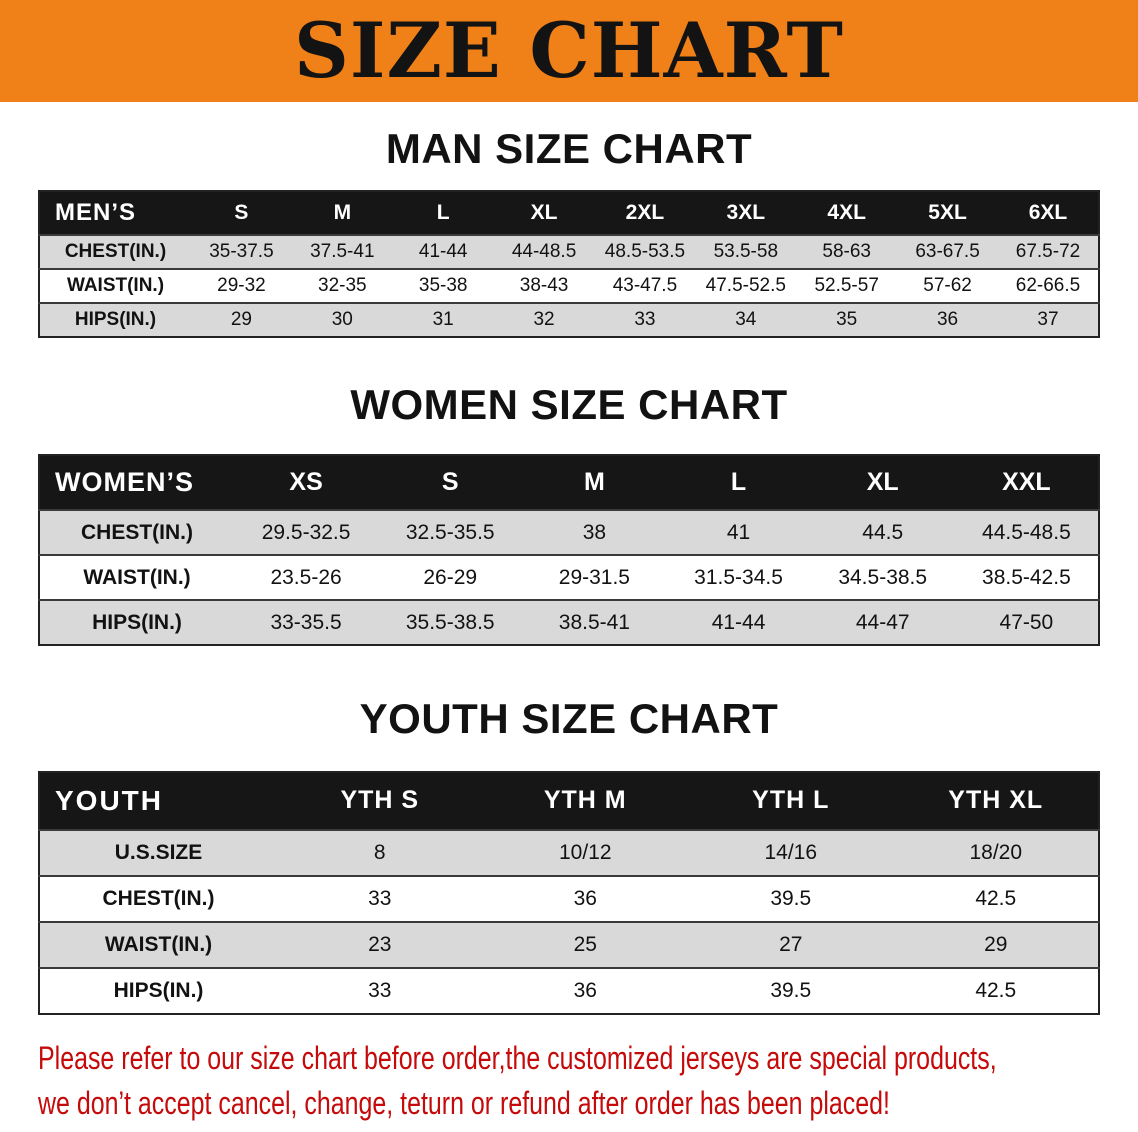 The height and width of the screenshot is (1132, 1138). What do you see at coordinates (1048, 320) in the screenshot?
I see `size-value-cell: 37` at bounding box center [1048, 320].